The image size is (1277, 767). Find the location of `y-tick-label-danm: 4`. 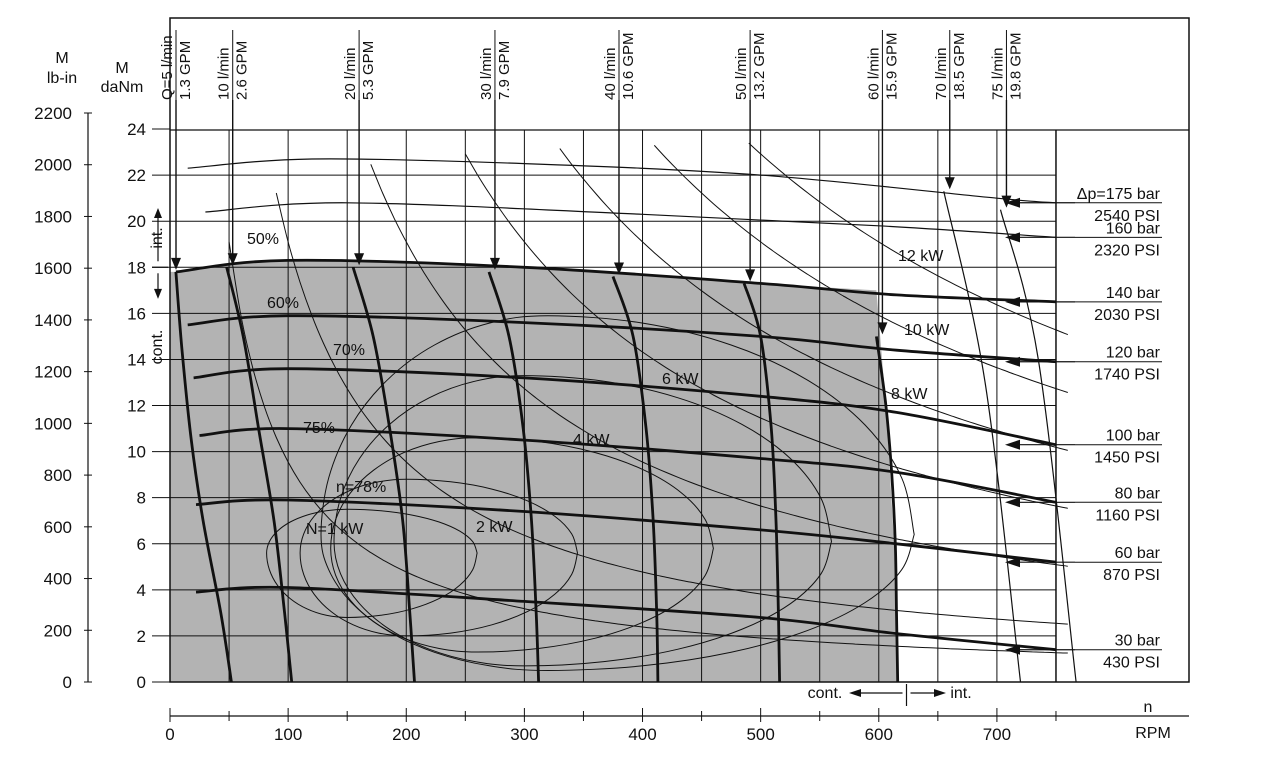

y-tick-label-danm: 4 is located at coordinates (141, 590).